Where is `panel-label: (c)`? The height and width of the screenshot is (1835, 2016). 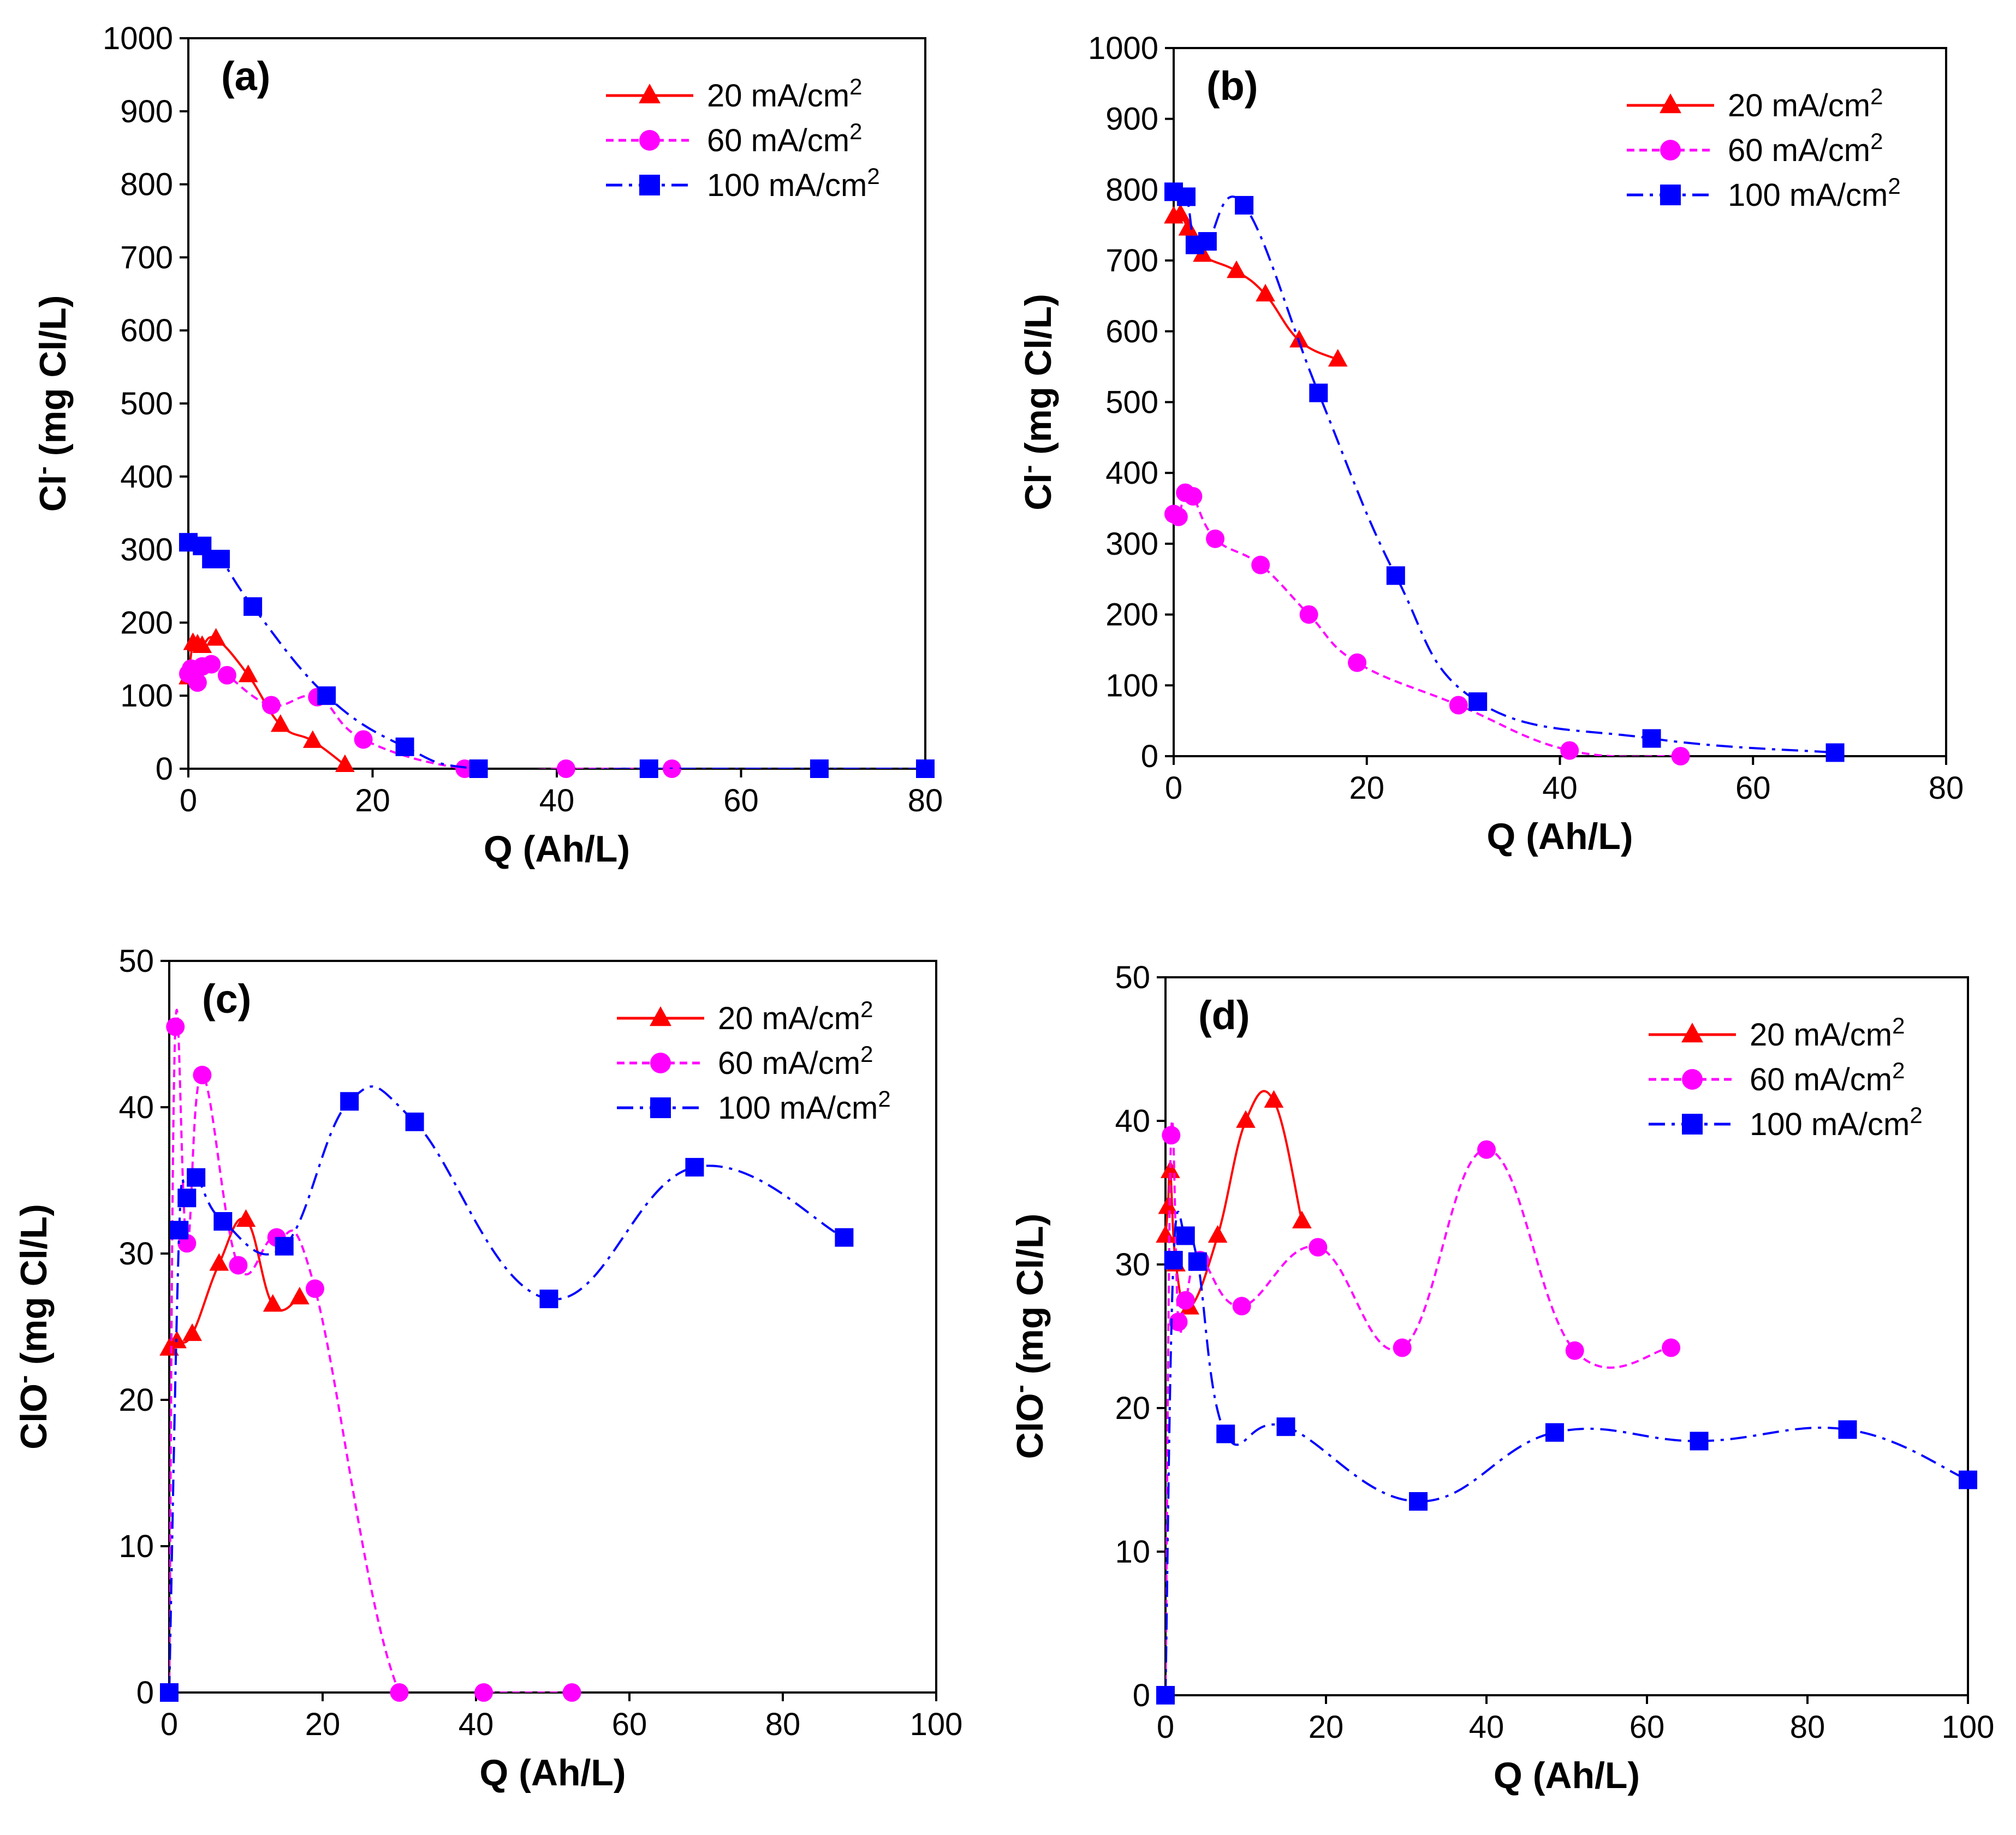 panel-label: (c) is located at coordinates (226, 999).